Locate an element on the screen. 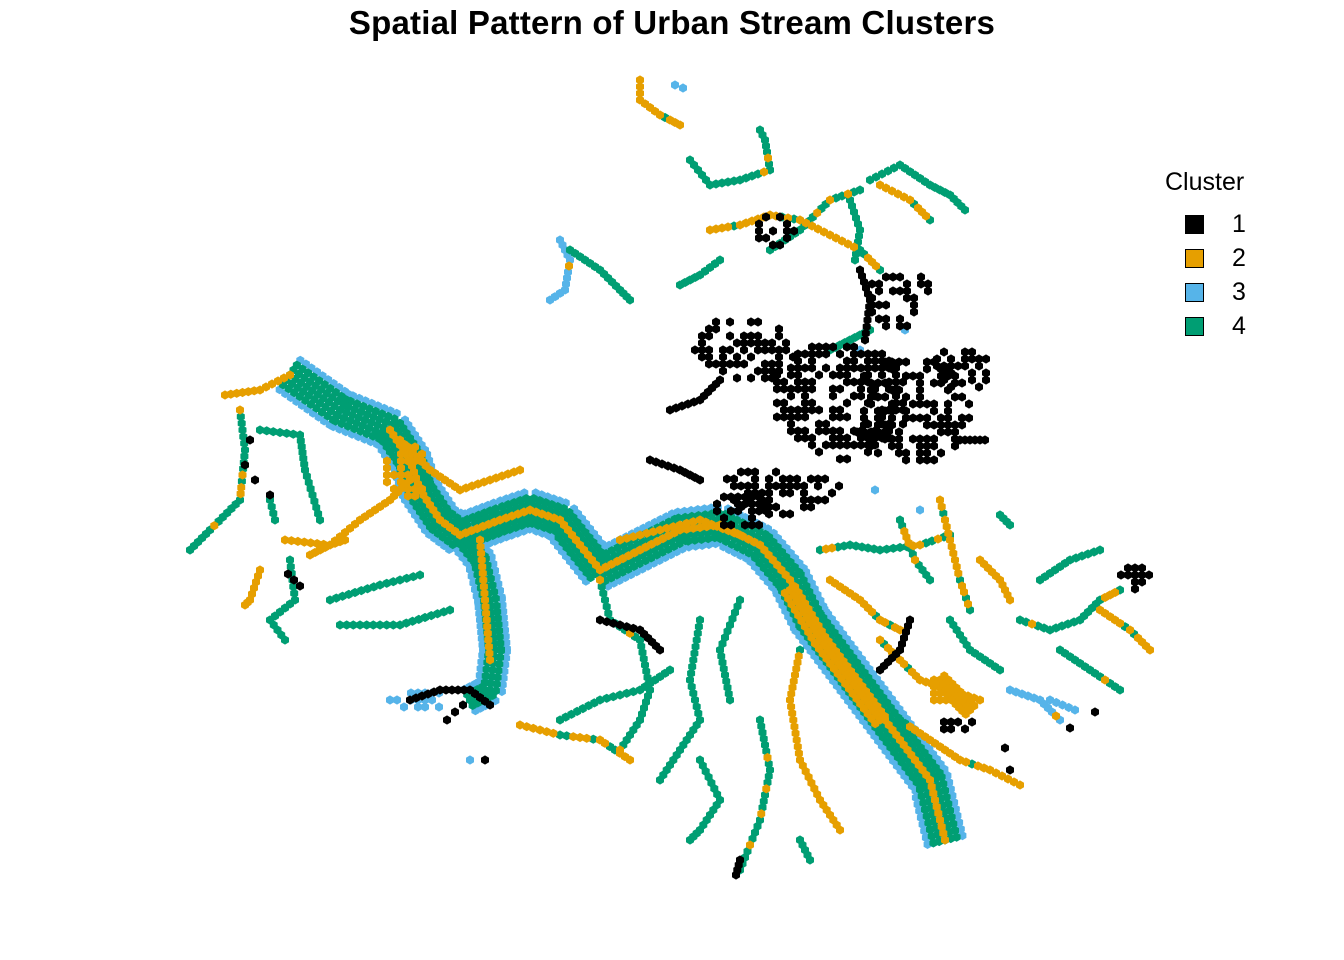  legend-item-4: 4 is located at coordinates (1215, 326).